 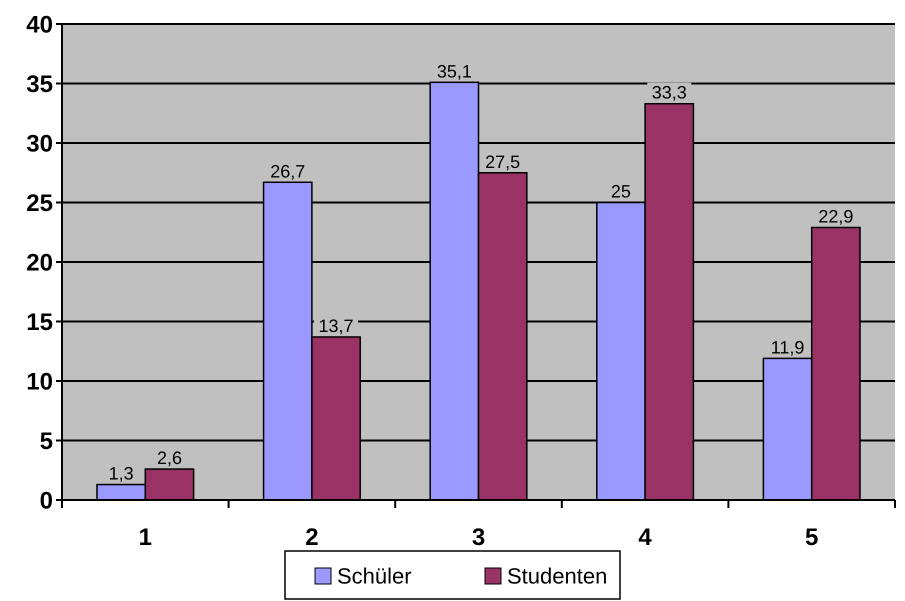 I want to click on y-tick-label: 40, so click(x=39, y=24).